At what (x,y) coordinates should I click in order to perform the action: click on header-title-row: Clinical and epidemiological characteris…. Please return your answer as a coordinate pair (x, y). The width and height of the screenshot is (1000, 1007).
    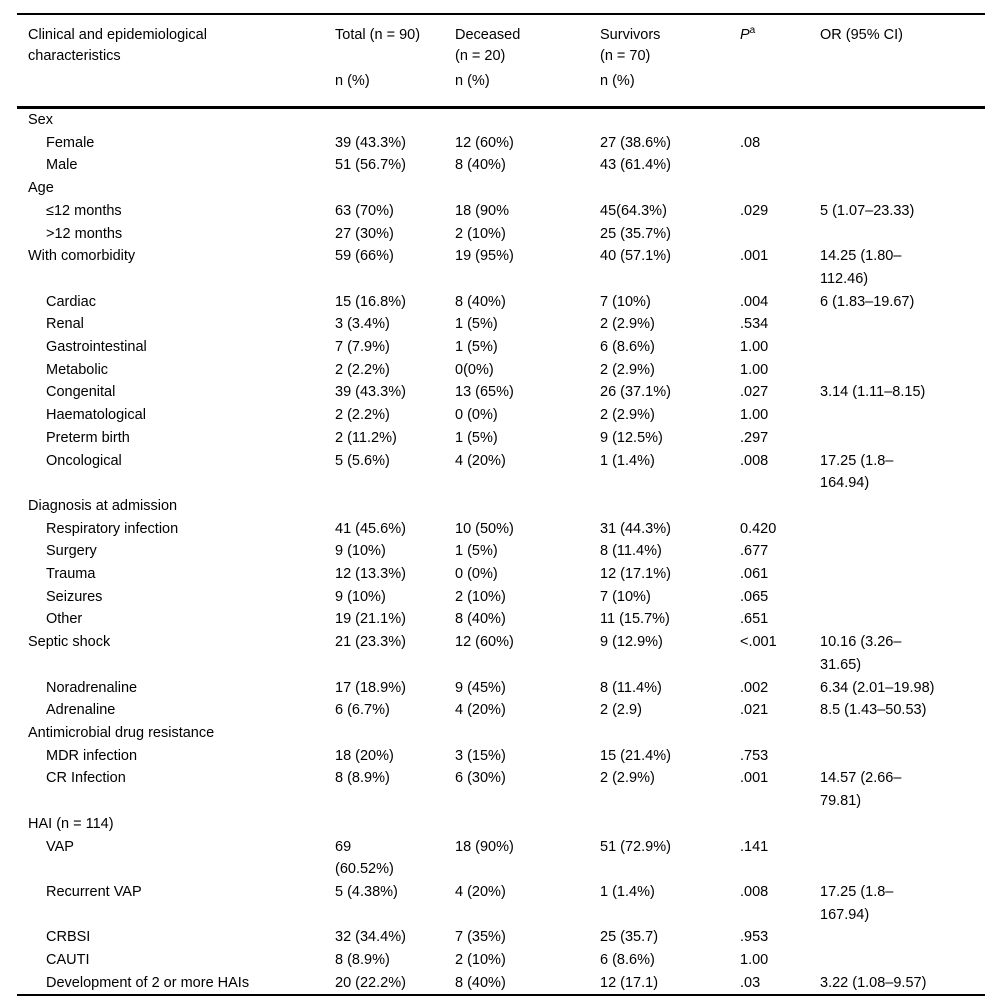
    Looking at the image, I should click on (501, 43).